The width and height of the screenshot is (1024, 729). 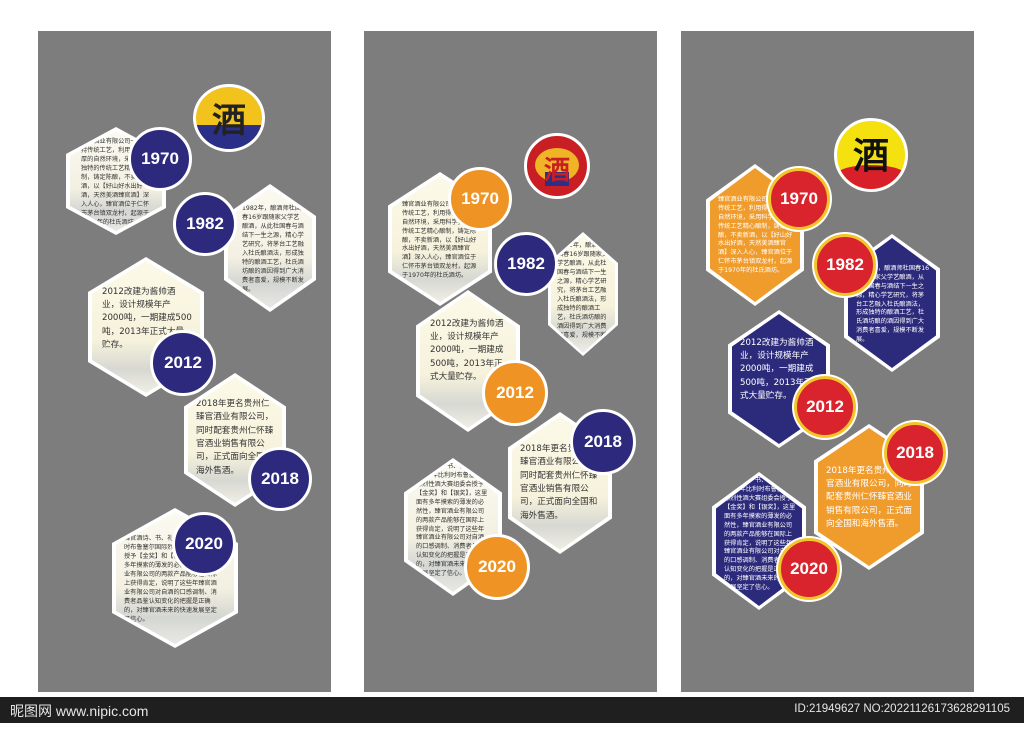 I want to click on logo-badge-2: 酒, so click(x=557, y=166).